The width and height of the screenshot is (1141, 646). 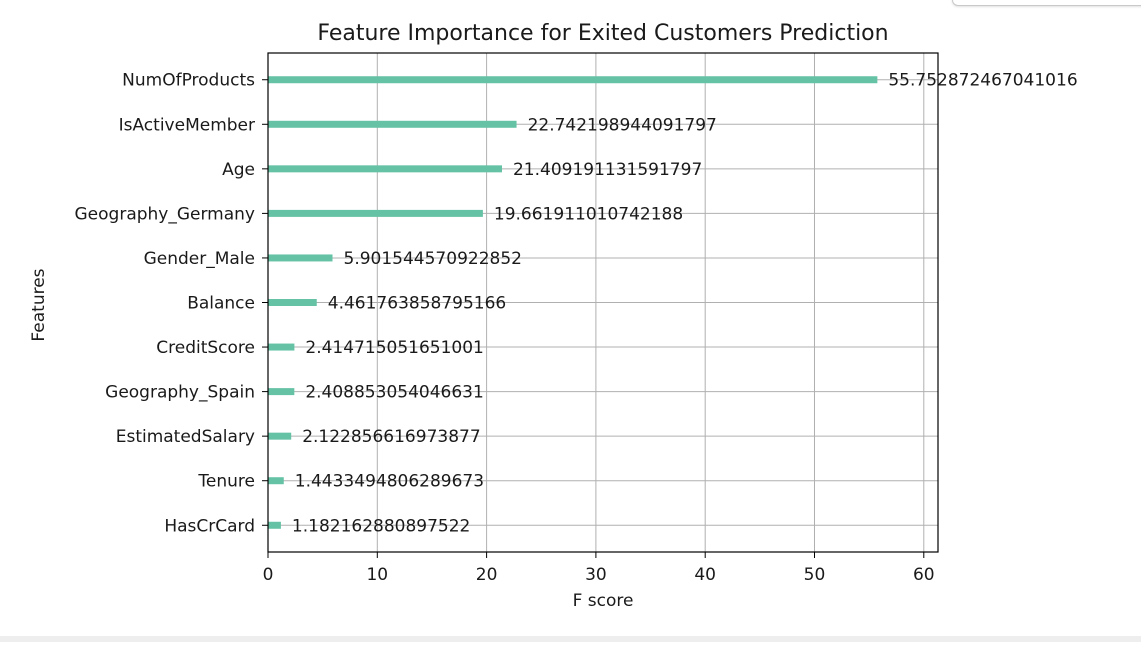 I want to click on data-label: 4.461763858795166, so click(x=417, y=304).